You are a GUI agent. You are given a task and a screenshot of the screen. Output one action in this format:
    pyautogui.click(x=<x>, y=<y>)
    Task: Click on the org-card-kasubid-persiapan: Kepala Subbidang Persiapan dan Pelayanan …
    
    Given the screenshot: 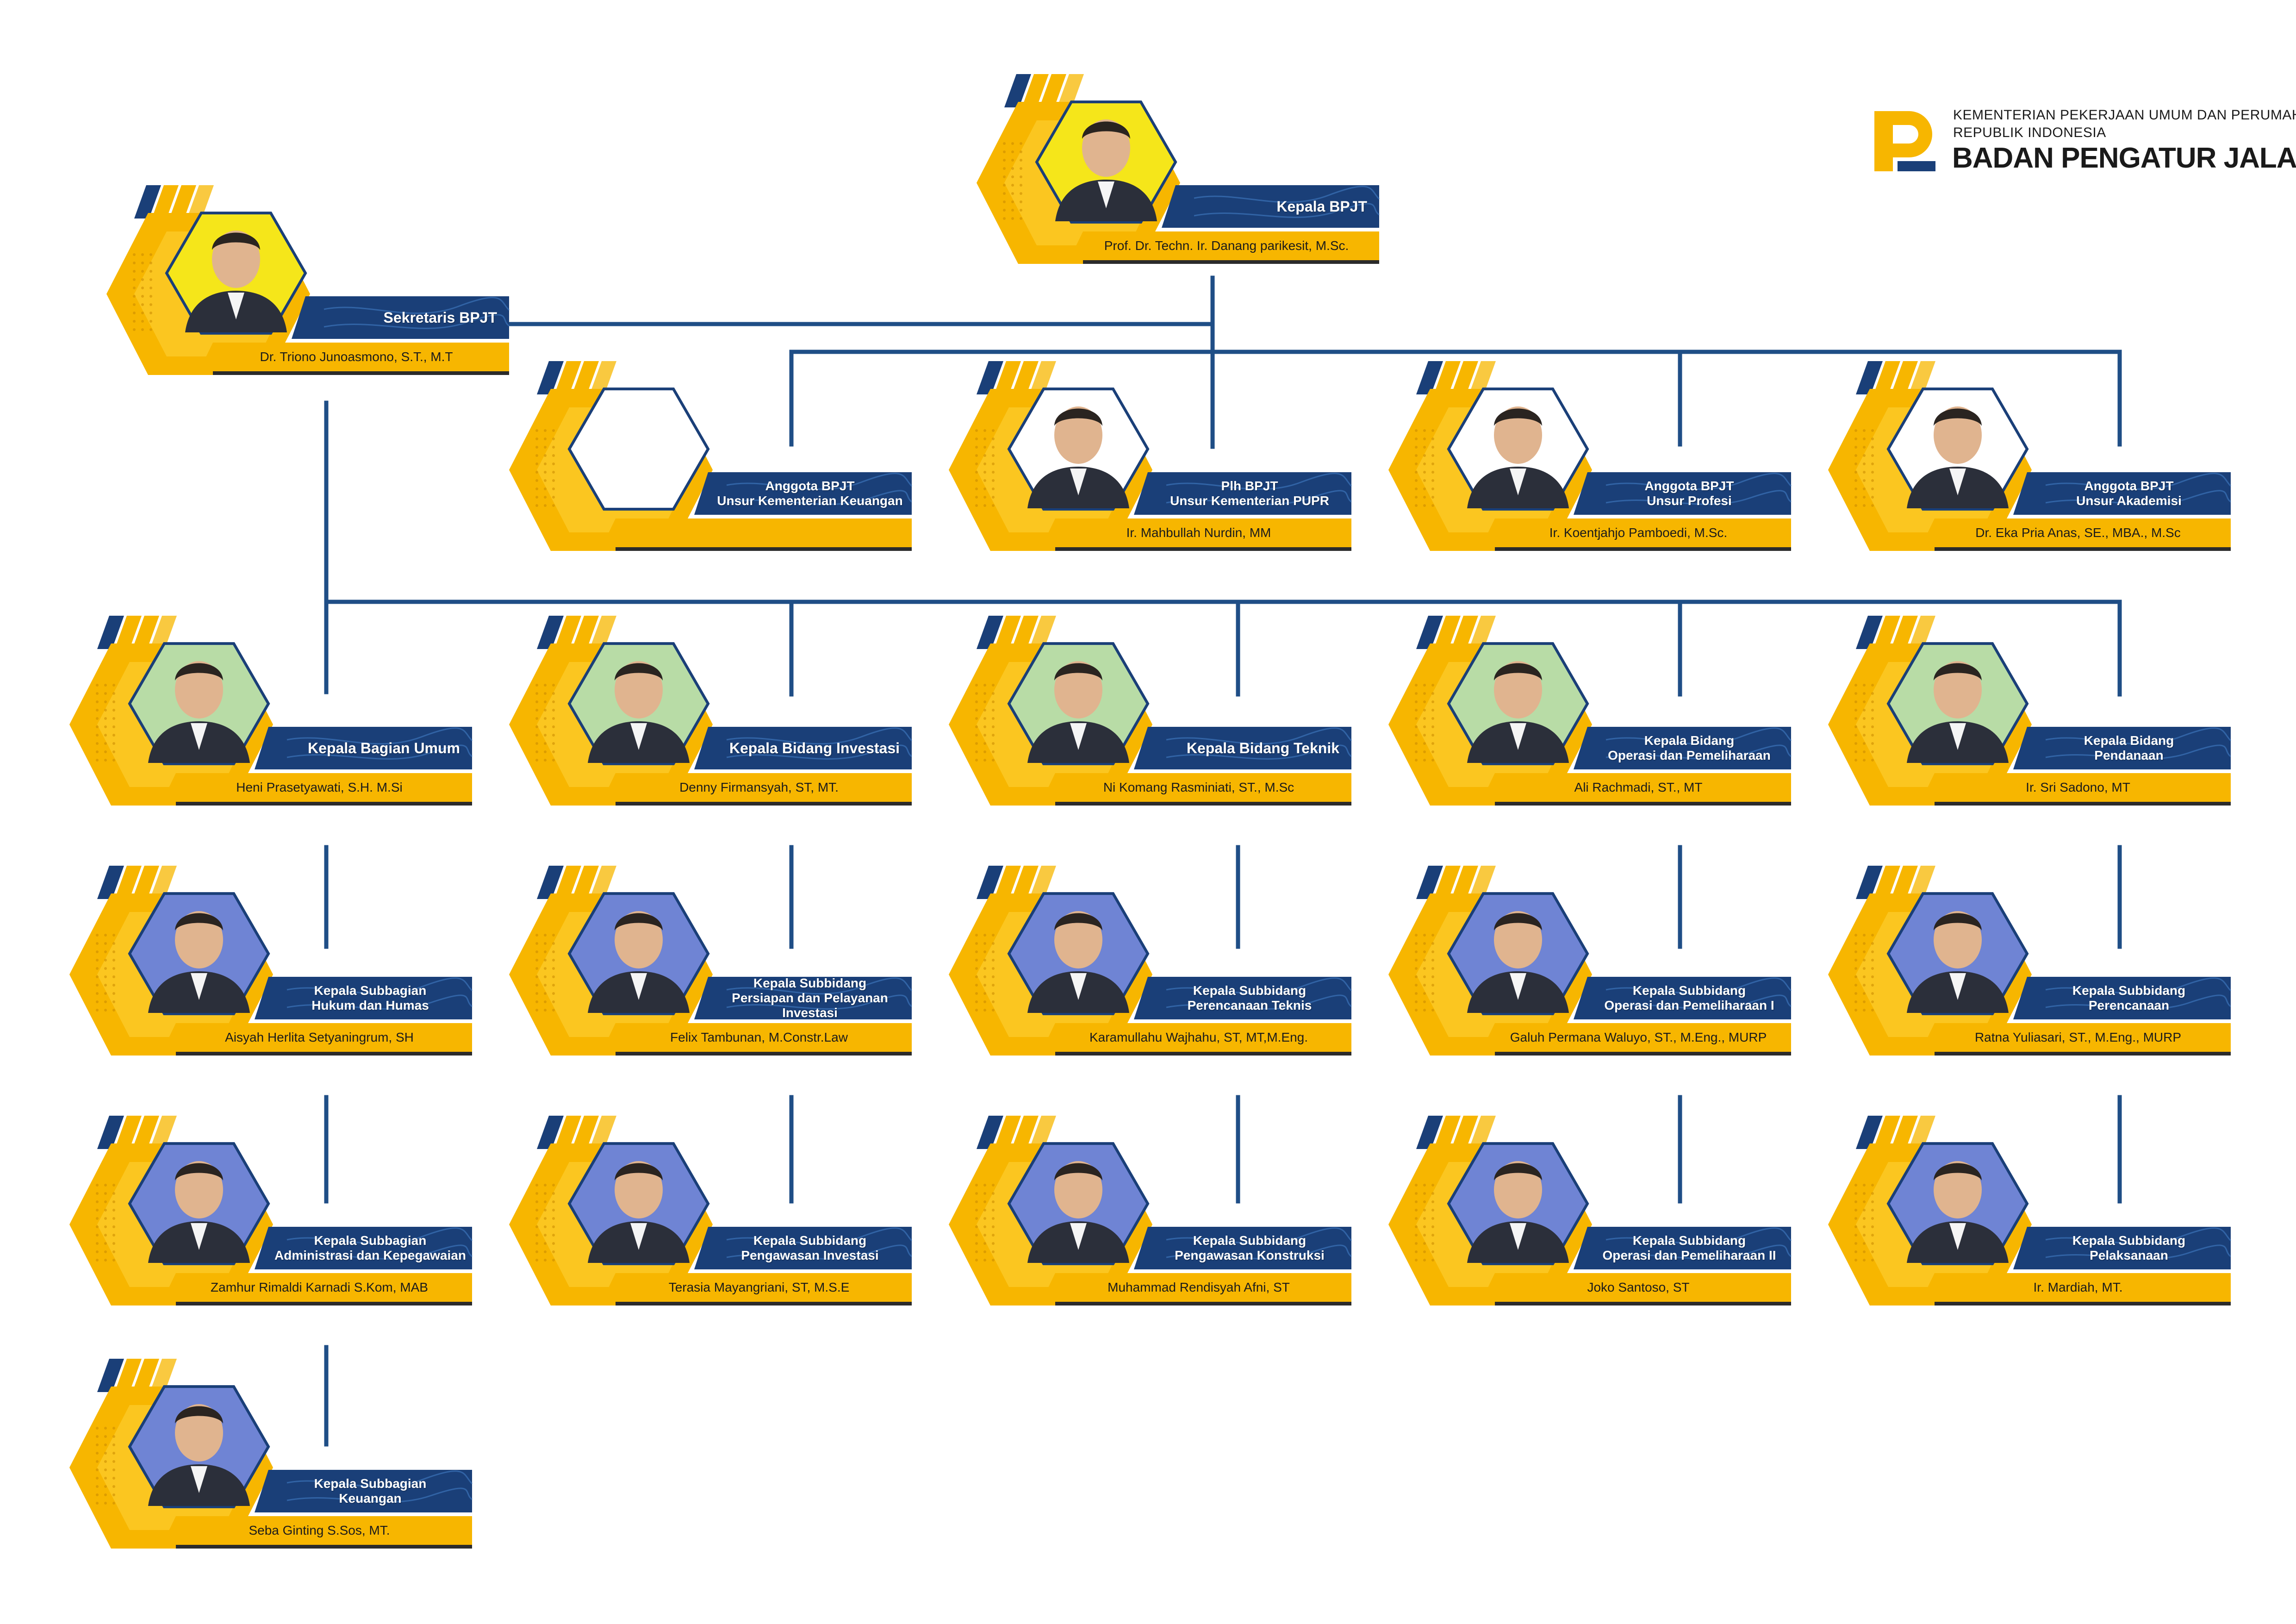 What is the action you would take?
    pyautogui.click(x=711, y=974)
    